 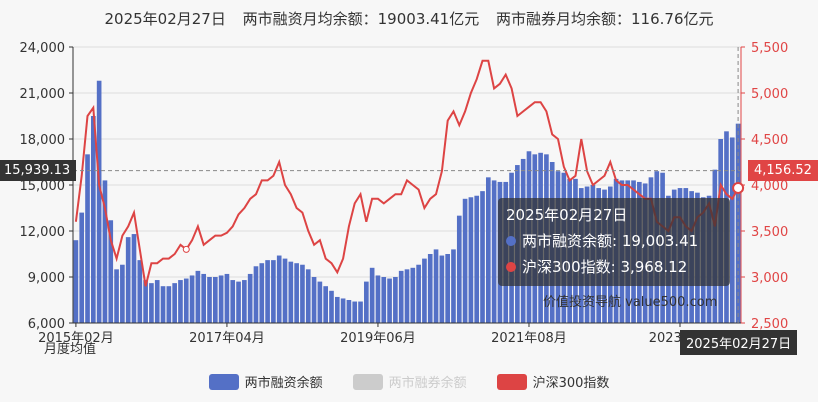 I want to click on left-axis-tick-label: 12,000, so click(x=43, y=232).